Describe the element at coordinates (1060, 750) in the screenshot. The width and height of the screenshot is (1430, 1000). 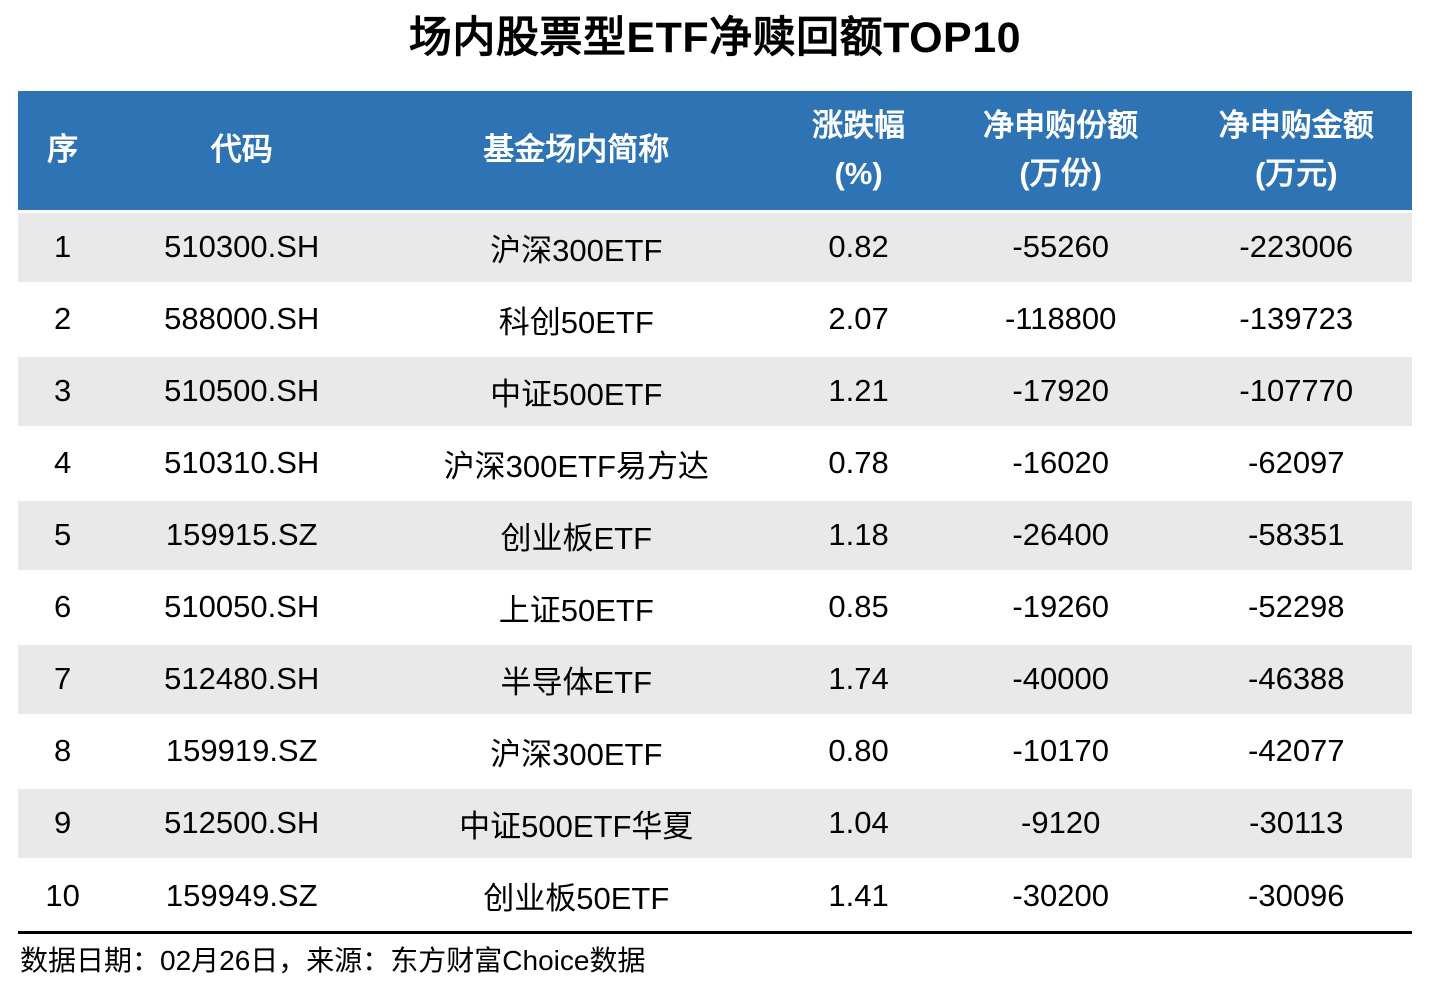
I see `cell-net-sub-shares: -10170` at that location.